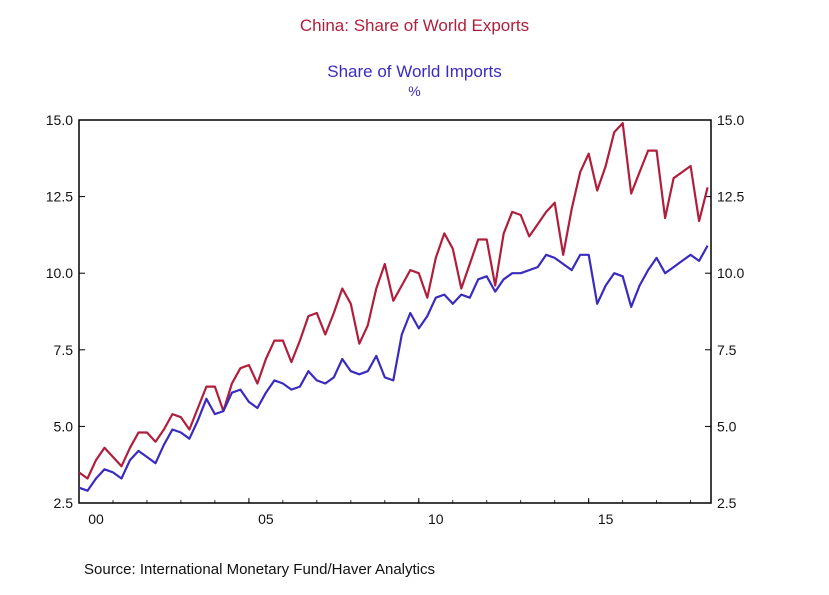  What do you see at coordinates (64, 350) in the screenshot?
I see `y-tick-label-left: 7.5` at bounding box center [64, 350].